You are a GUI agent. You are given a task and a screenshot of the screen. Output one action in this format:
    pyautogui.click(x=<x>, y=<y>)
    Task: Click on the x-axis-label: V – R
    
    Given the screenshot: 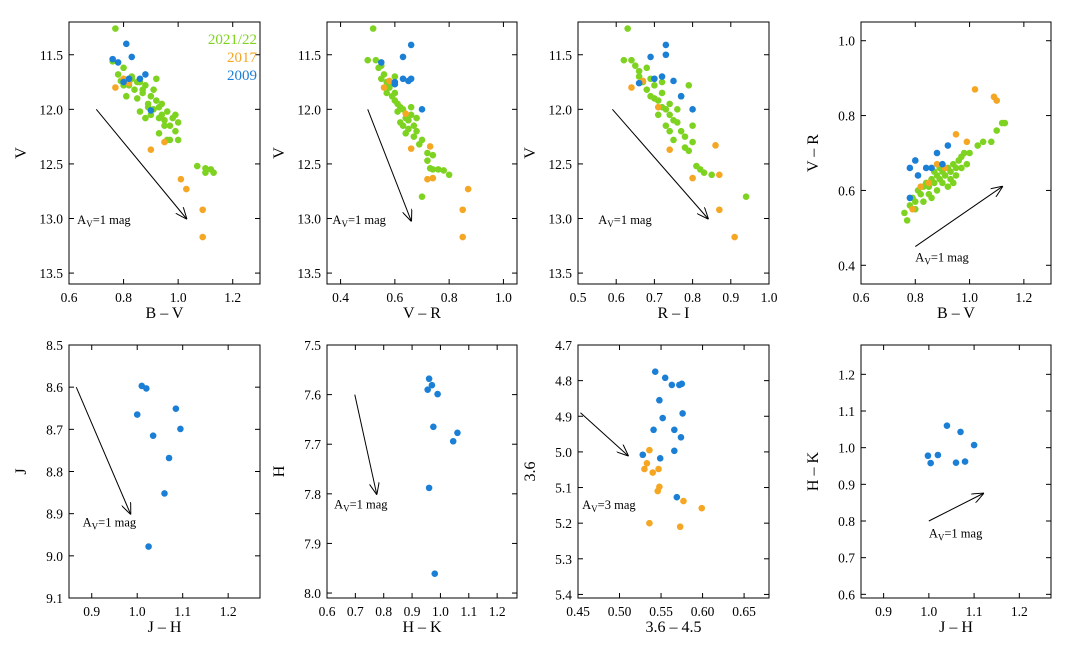 What is the action you would take?
    pyautogui.click(x=422, y=313)
    